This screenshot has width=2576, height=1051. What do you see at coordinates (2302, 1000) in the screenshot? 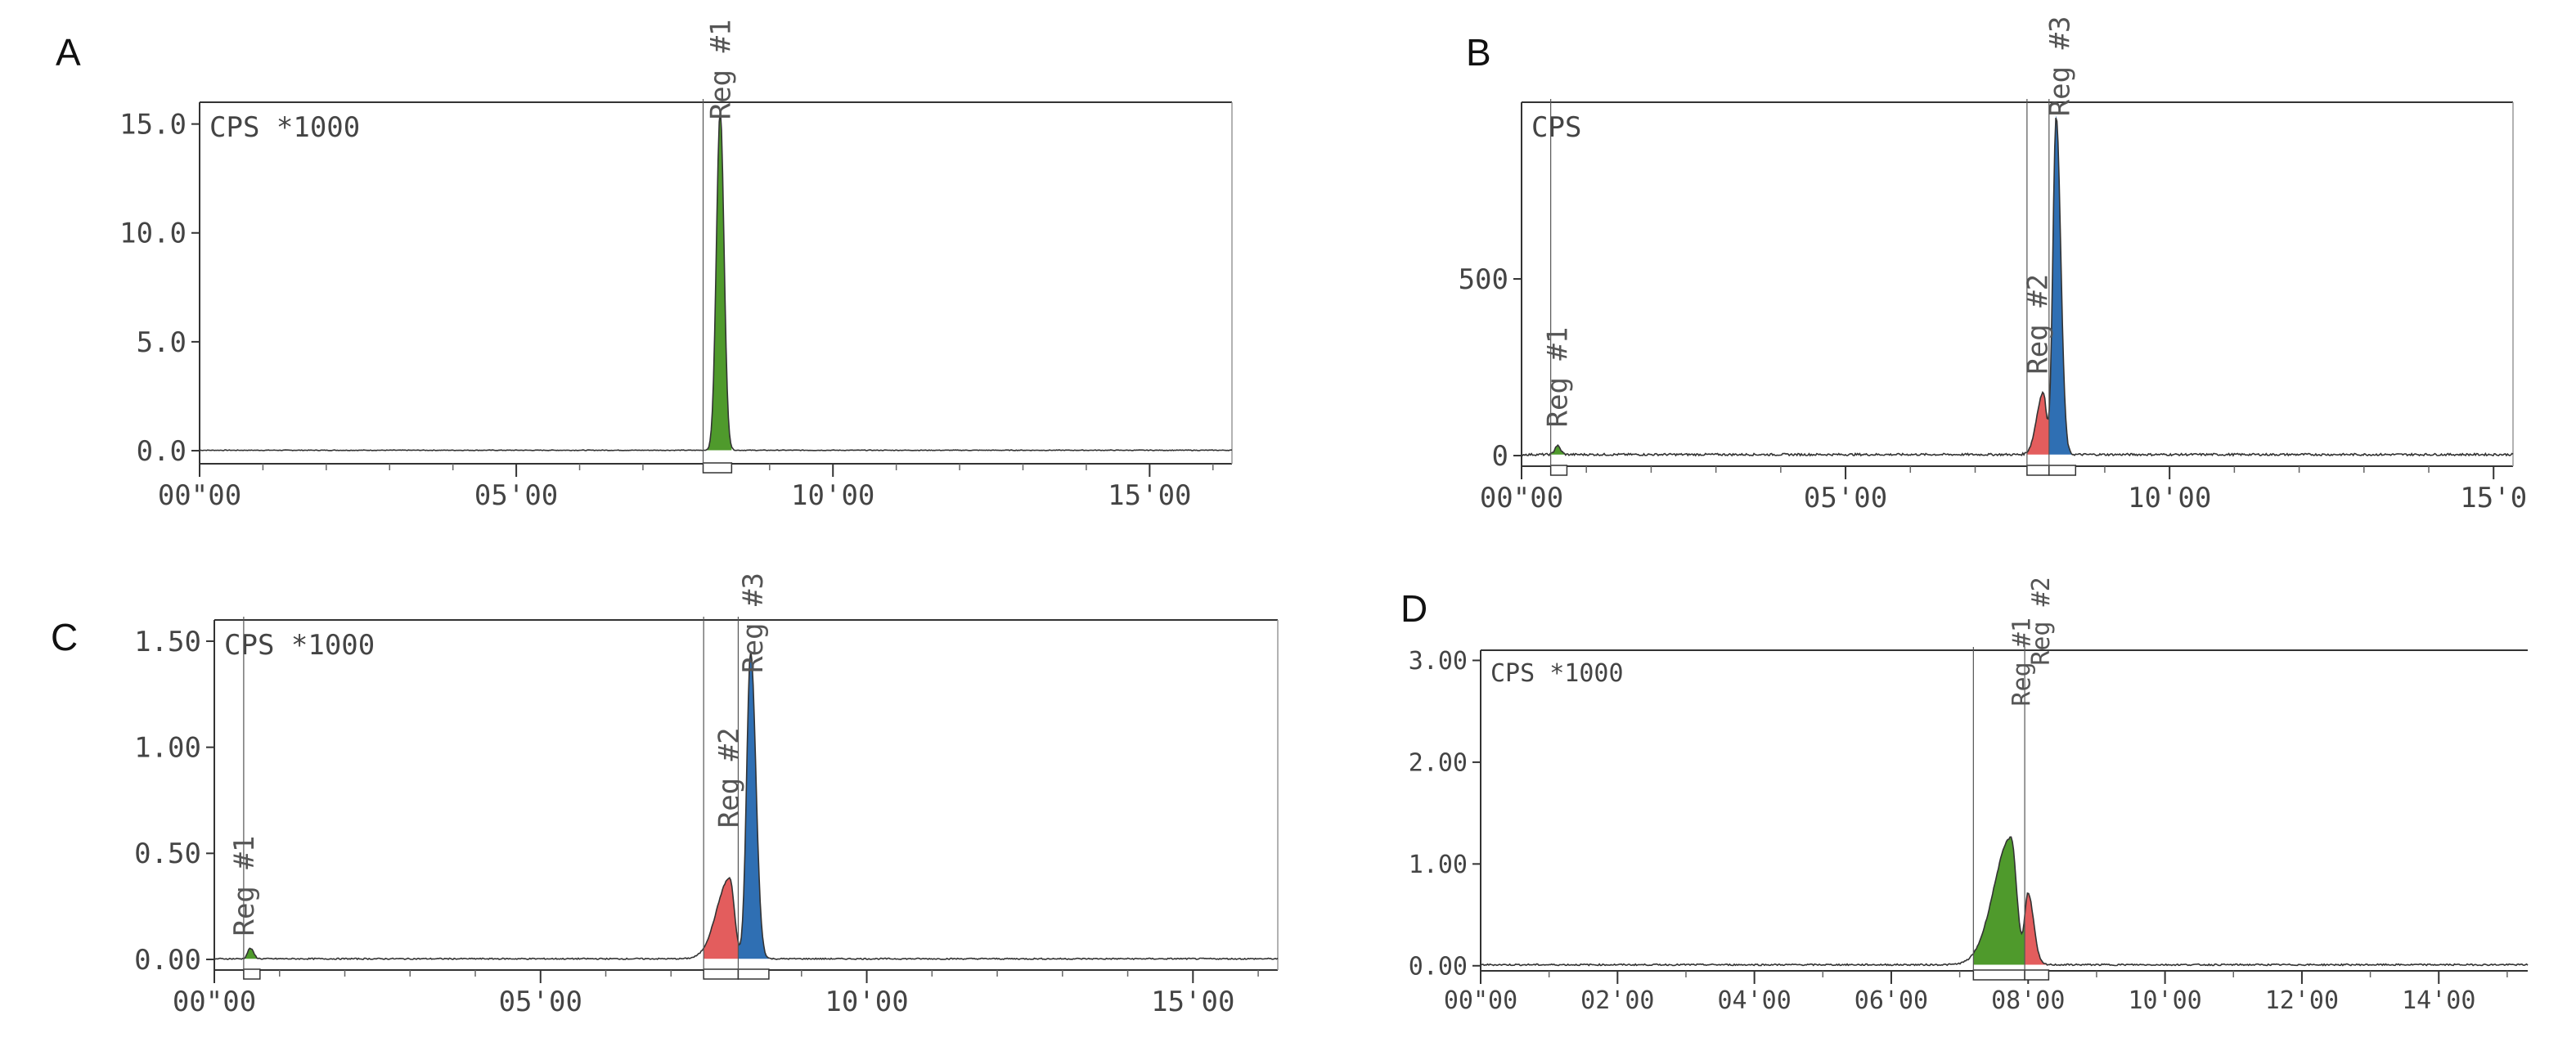
I see `x-tick-label: 12'00` at bounding box center [2302, 1000].